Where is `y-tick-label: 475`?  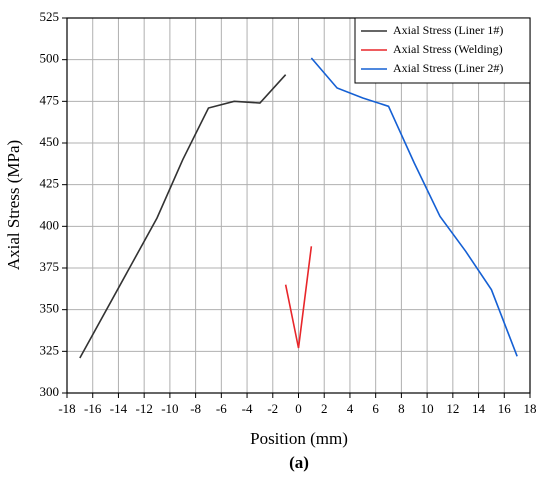 y-tick-label: 475 is located at coordinates (50, 99).